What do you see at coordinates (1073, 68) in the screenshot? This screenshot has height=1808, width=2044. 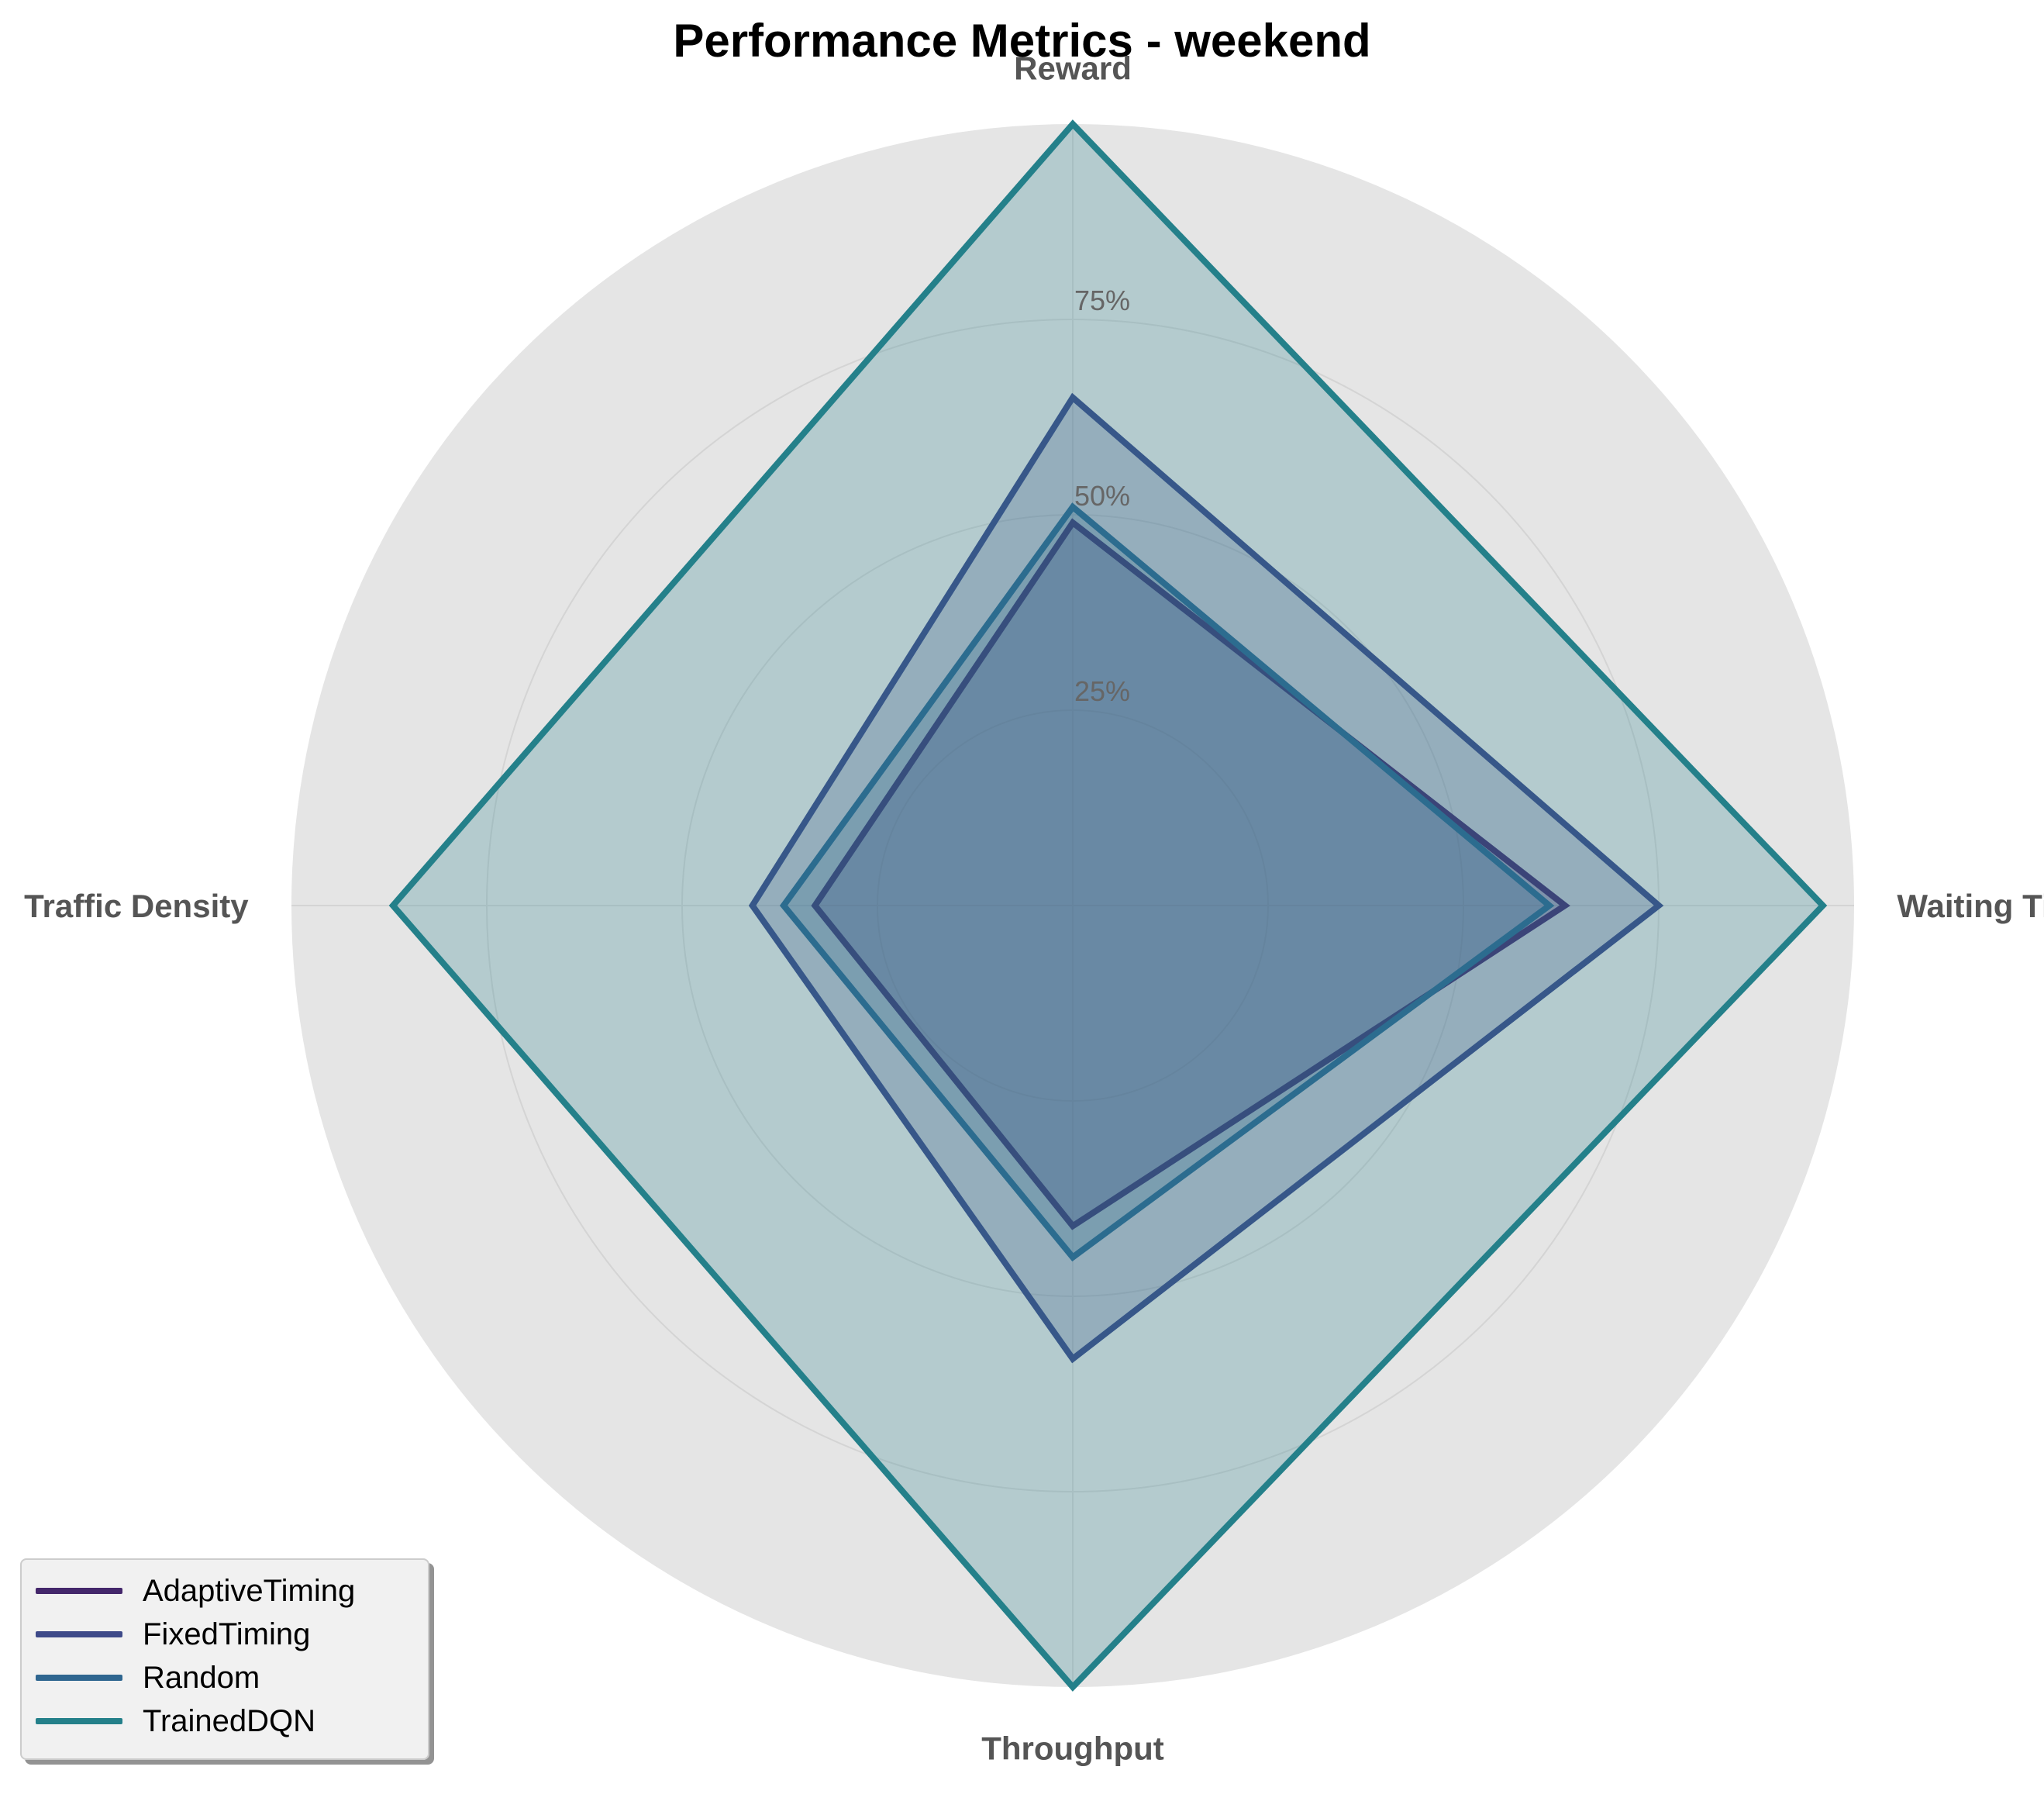 I see `axis-label: Reward` at bounding box center [1073, 68].